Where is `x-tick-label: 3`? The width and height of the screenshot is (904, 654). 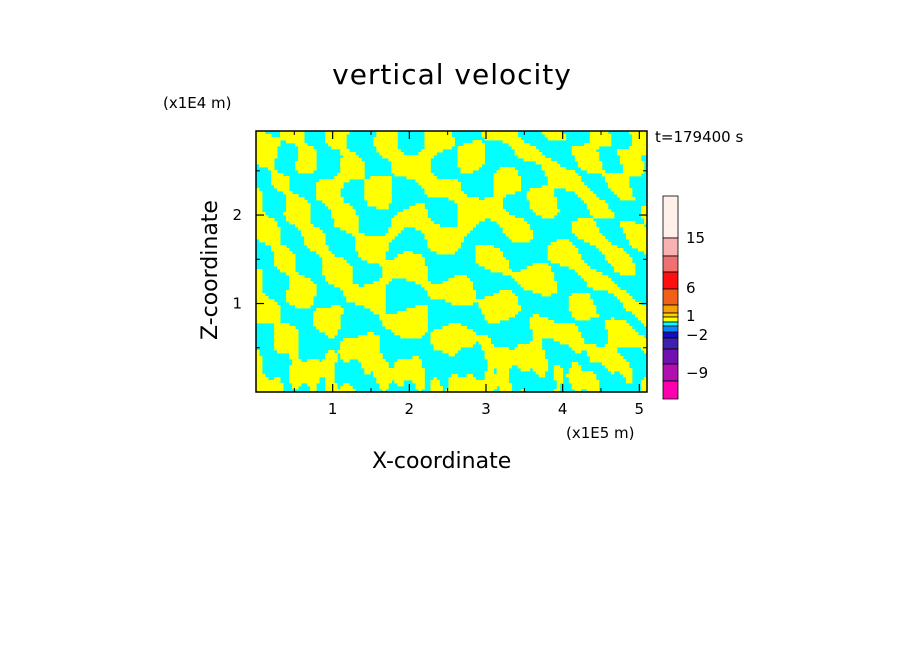 x-tick-label: 3 is located at coordinates (486, 409).